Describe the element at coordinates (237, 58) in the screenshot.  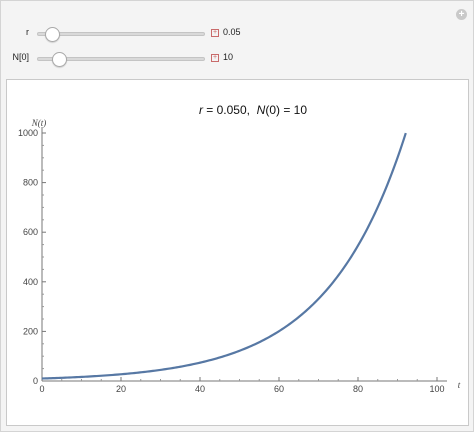
I see `n0-control-row: N[0] + 10` at that location.